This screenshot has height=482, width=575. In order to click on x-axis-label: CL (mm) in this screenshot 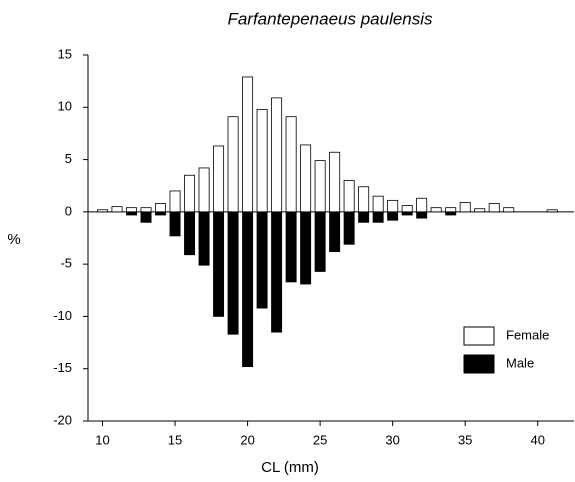, I will do `click(290, 467)`.